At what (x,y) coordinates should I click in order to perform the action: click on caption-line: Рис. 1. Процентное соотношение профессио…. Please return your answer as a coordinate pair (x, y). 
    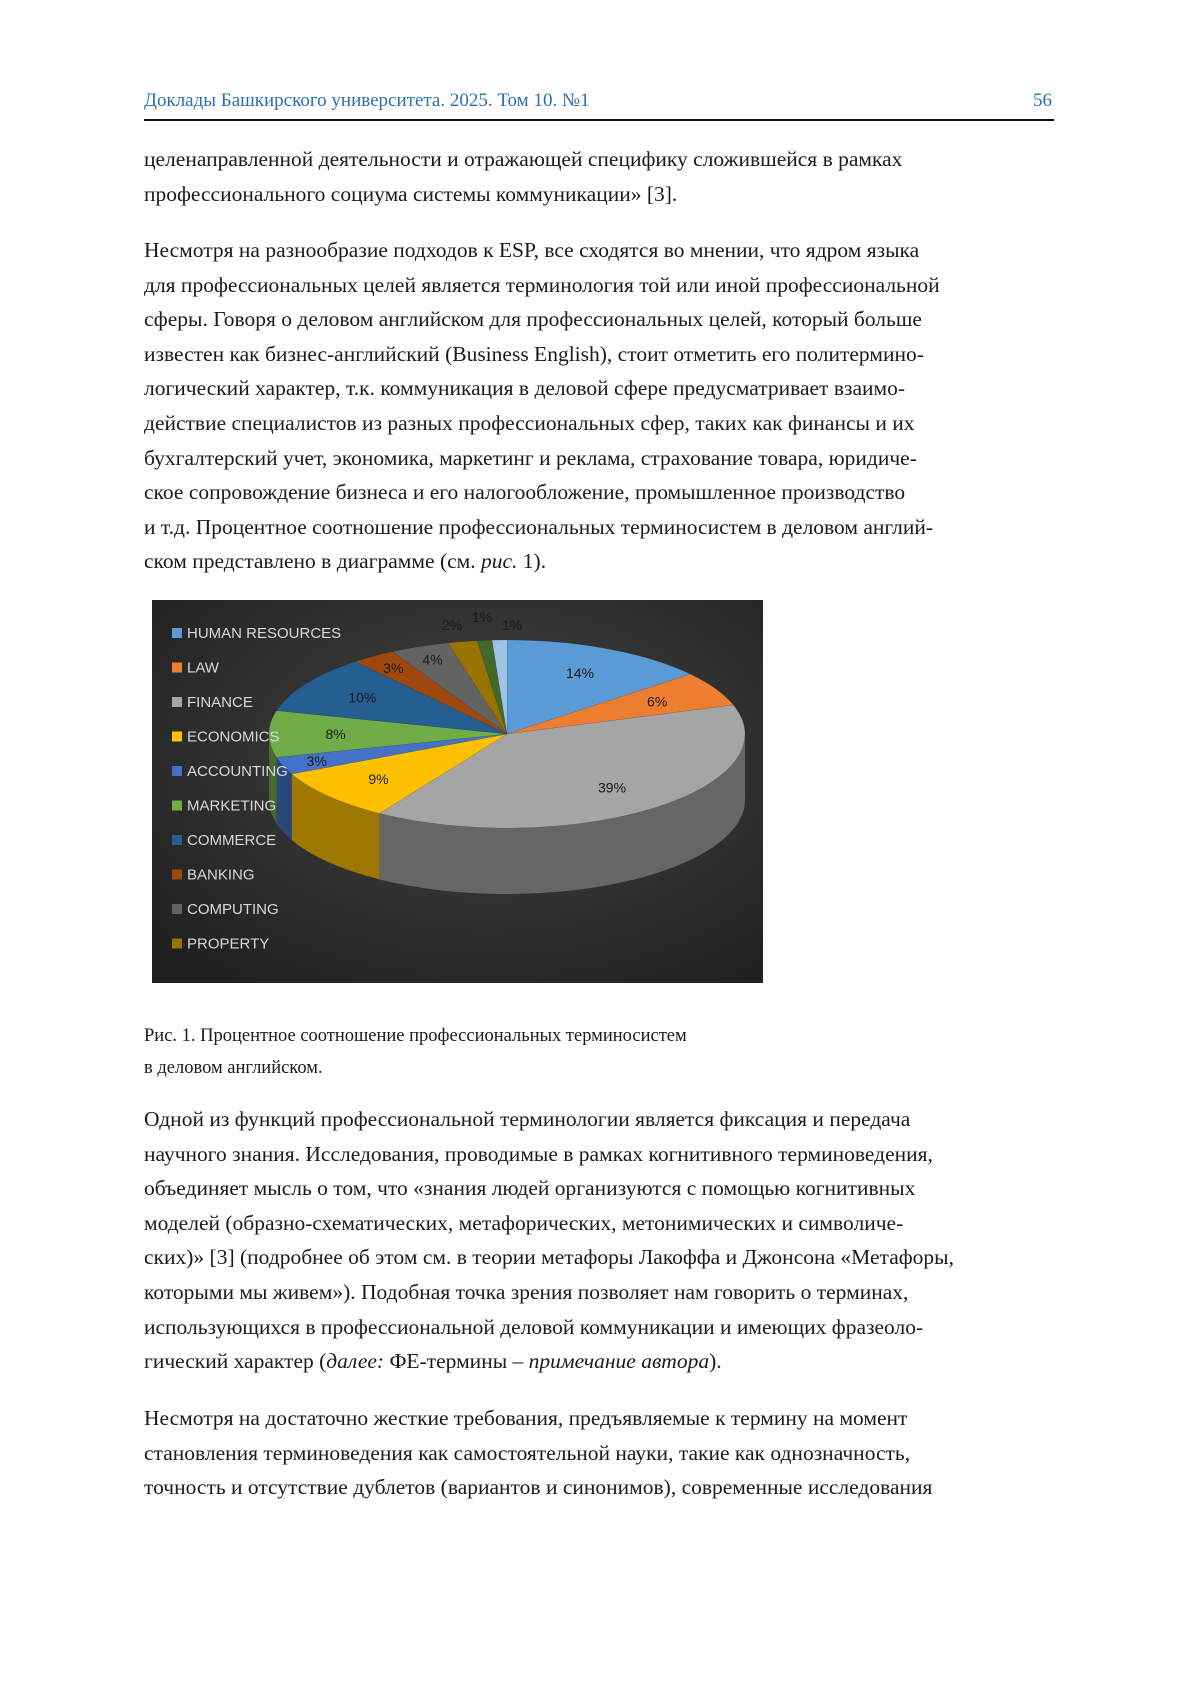
    Looking at the image, I should click on (415, 1036).